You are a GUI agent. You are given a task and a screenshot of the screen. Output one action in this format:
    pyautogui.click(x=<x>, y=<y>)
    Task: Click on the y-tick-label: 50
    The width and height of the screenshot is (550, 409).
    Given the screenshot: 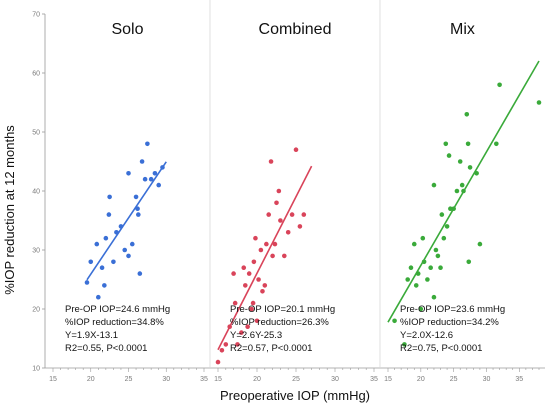 What is the action you would take?
    pyautogui.click(x=36, y=133)
    